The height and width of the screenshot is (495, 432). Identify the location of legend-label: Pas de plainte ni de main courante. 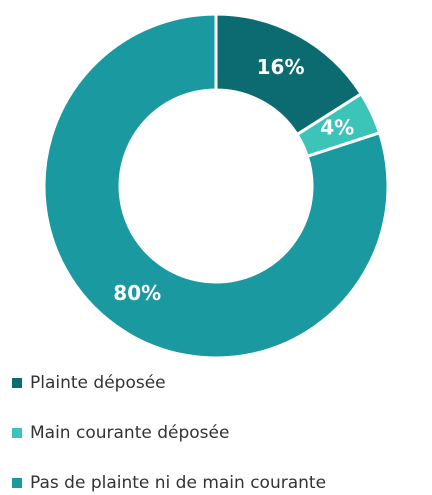
(178, 483).